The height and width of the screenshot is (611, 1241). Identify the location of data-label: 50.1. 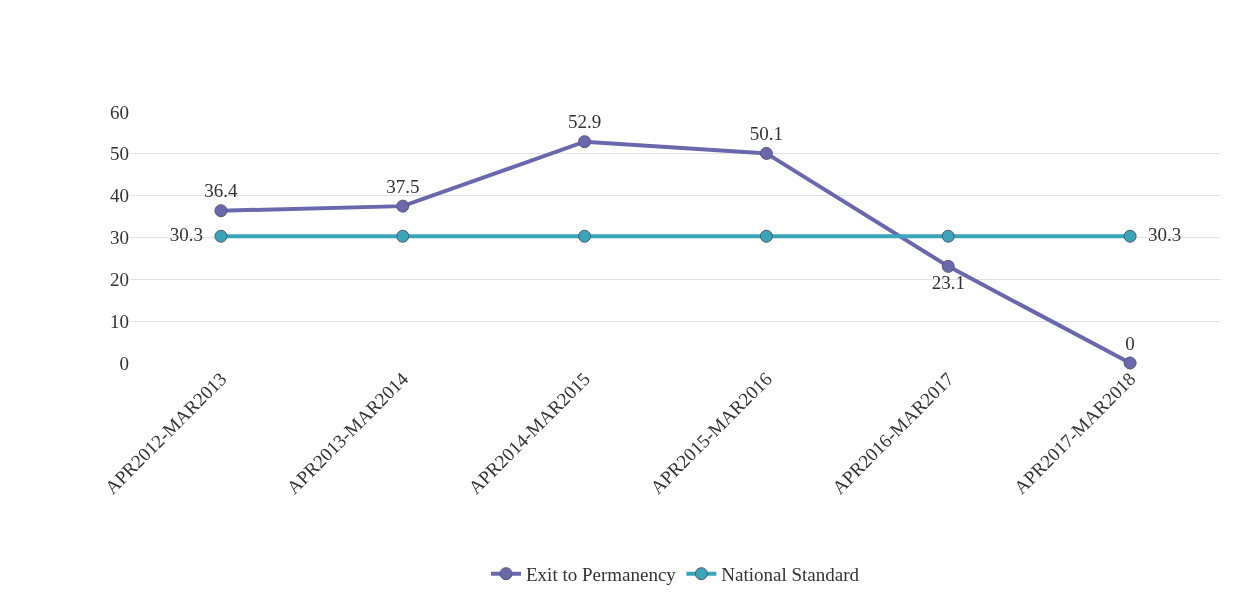
(766, 134).